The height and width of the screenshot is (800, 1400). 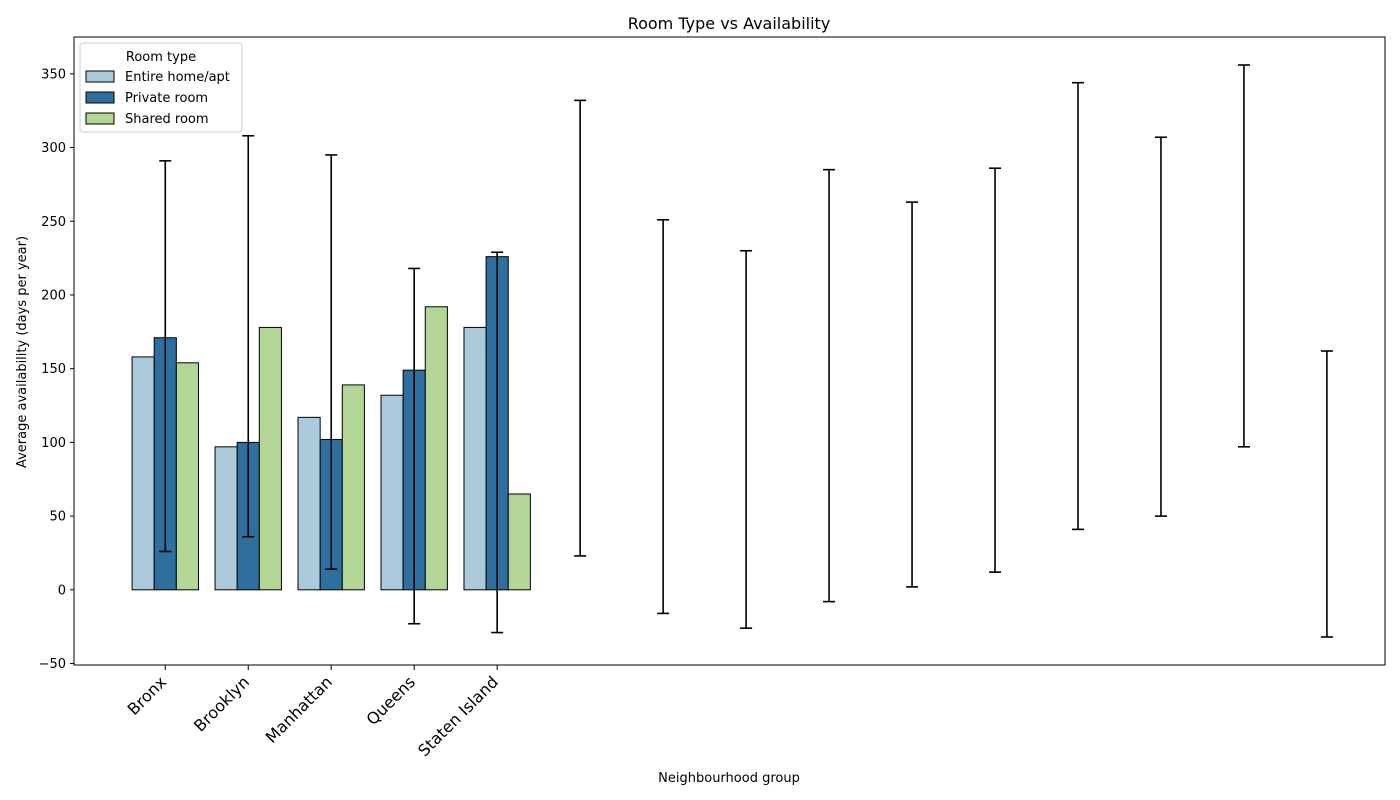 What do you see at coordinates (729, 778) in the screenshot?
I see `x-axis-label: Neighbourhood group` at bounding box center [729, 778].